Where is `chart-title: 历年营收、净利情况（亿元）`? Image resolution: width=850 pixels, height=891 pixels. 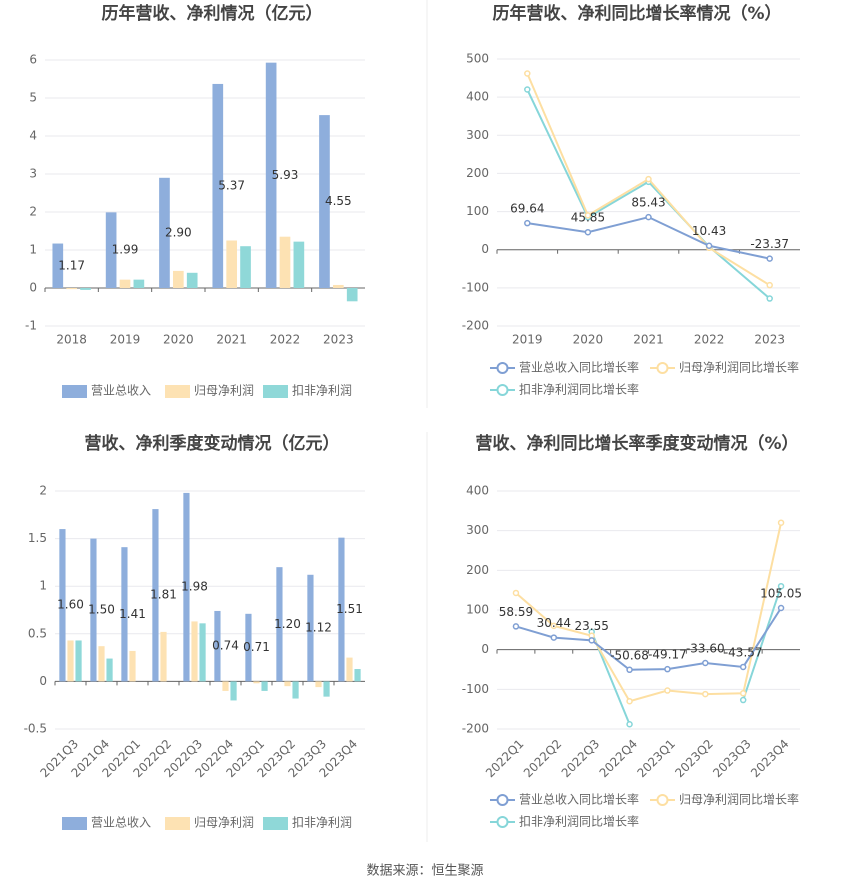 chart-title: 历年营收、净利情况（亿元） is located at coordinates (212, 13).